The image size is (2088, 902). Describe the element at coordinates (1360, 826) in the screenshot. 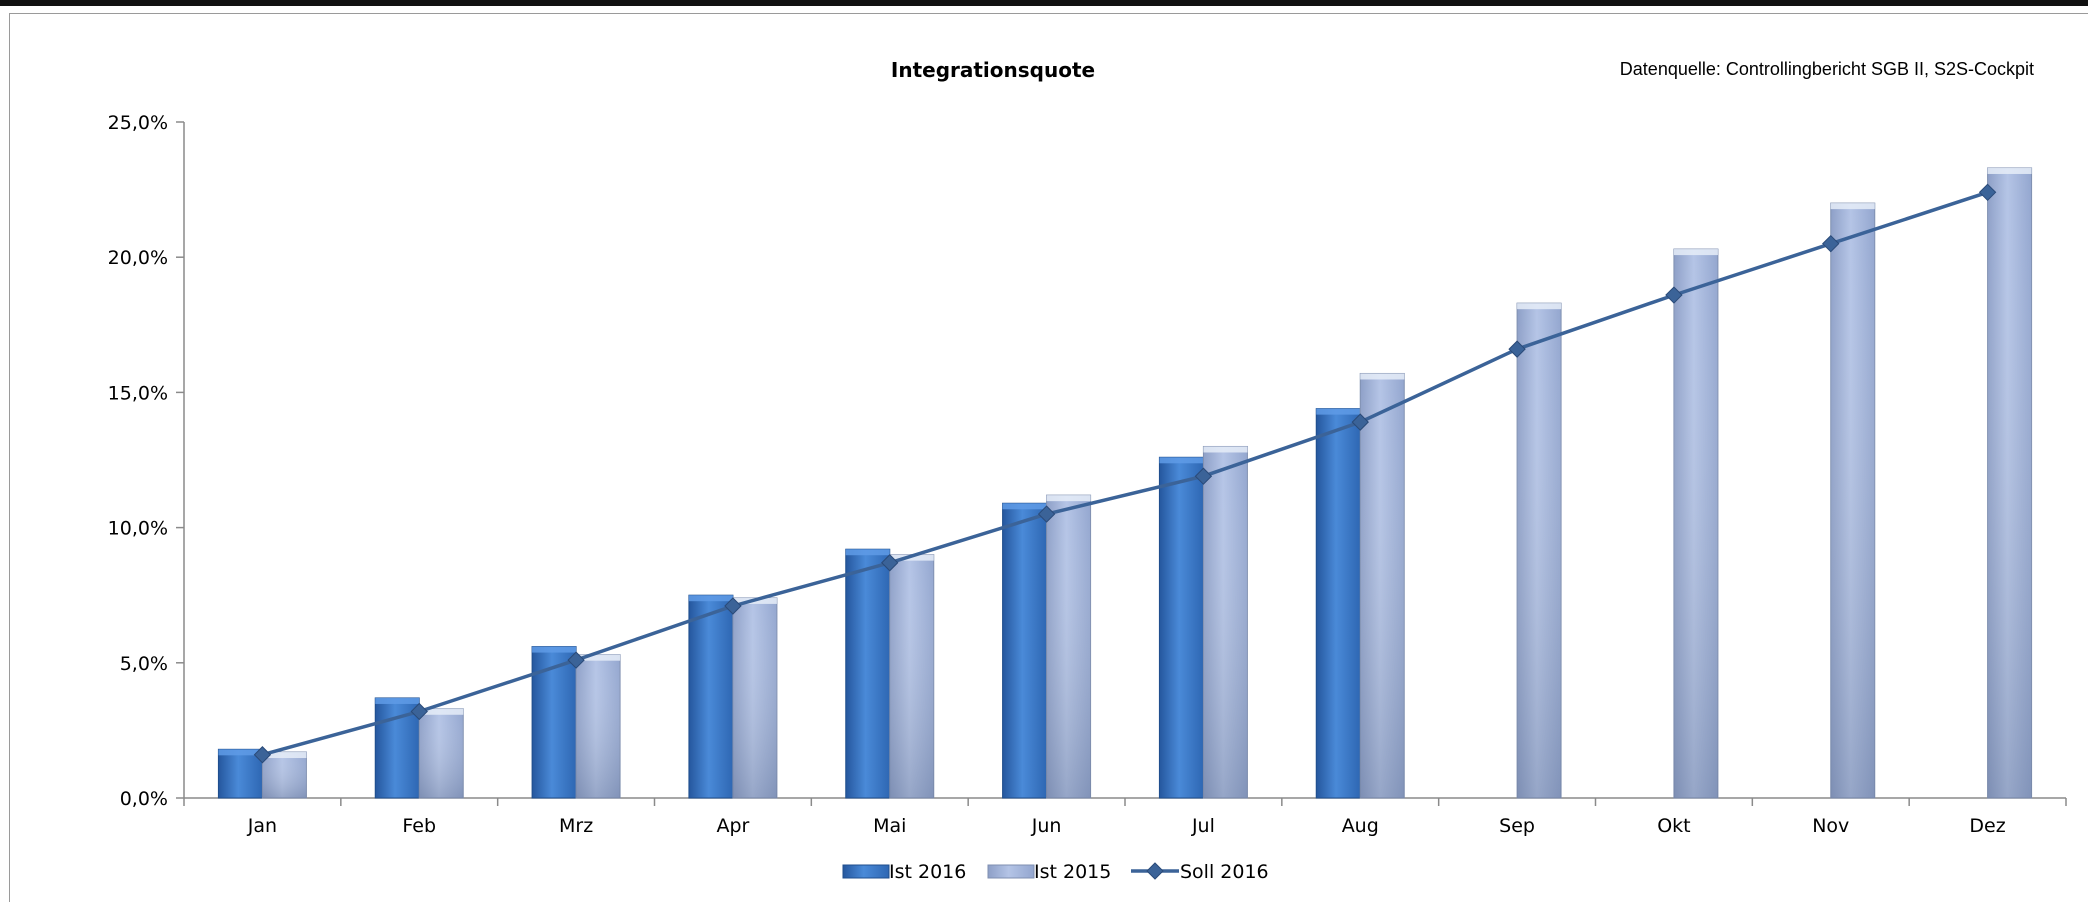

I see `x-tick-label: Aug` at that location.